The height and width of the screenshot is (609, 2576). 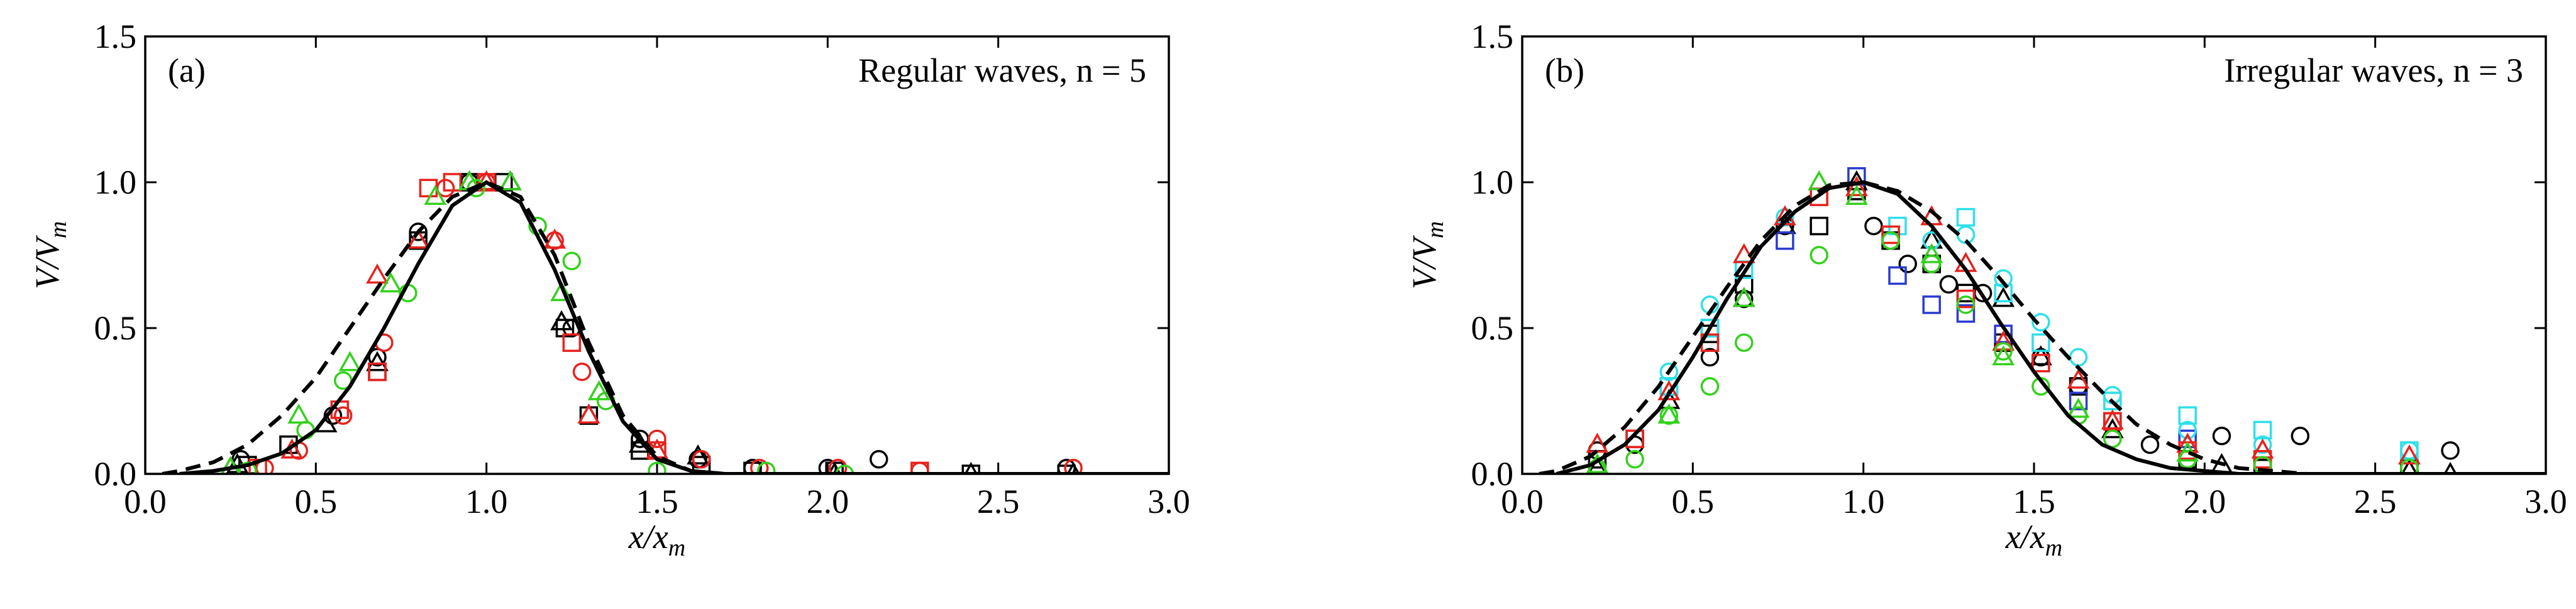 I want to click on y-axis-label-sub: m, so click(x=1435, y=229).